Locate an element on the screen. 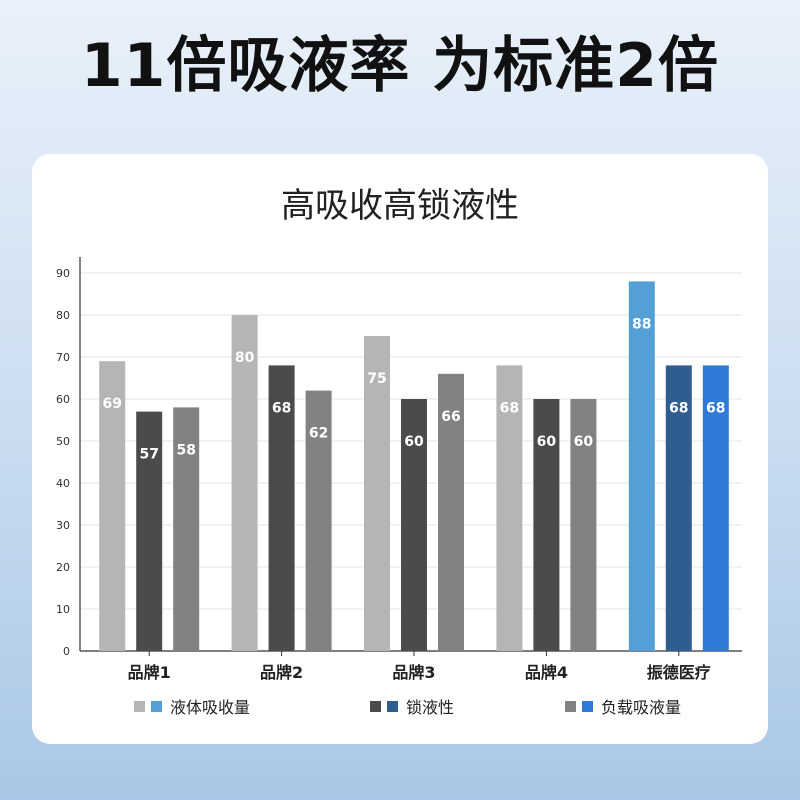  data-label: 69 is located at coordinates (111, 404).